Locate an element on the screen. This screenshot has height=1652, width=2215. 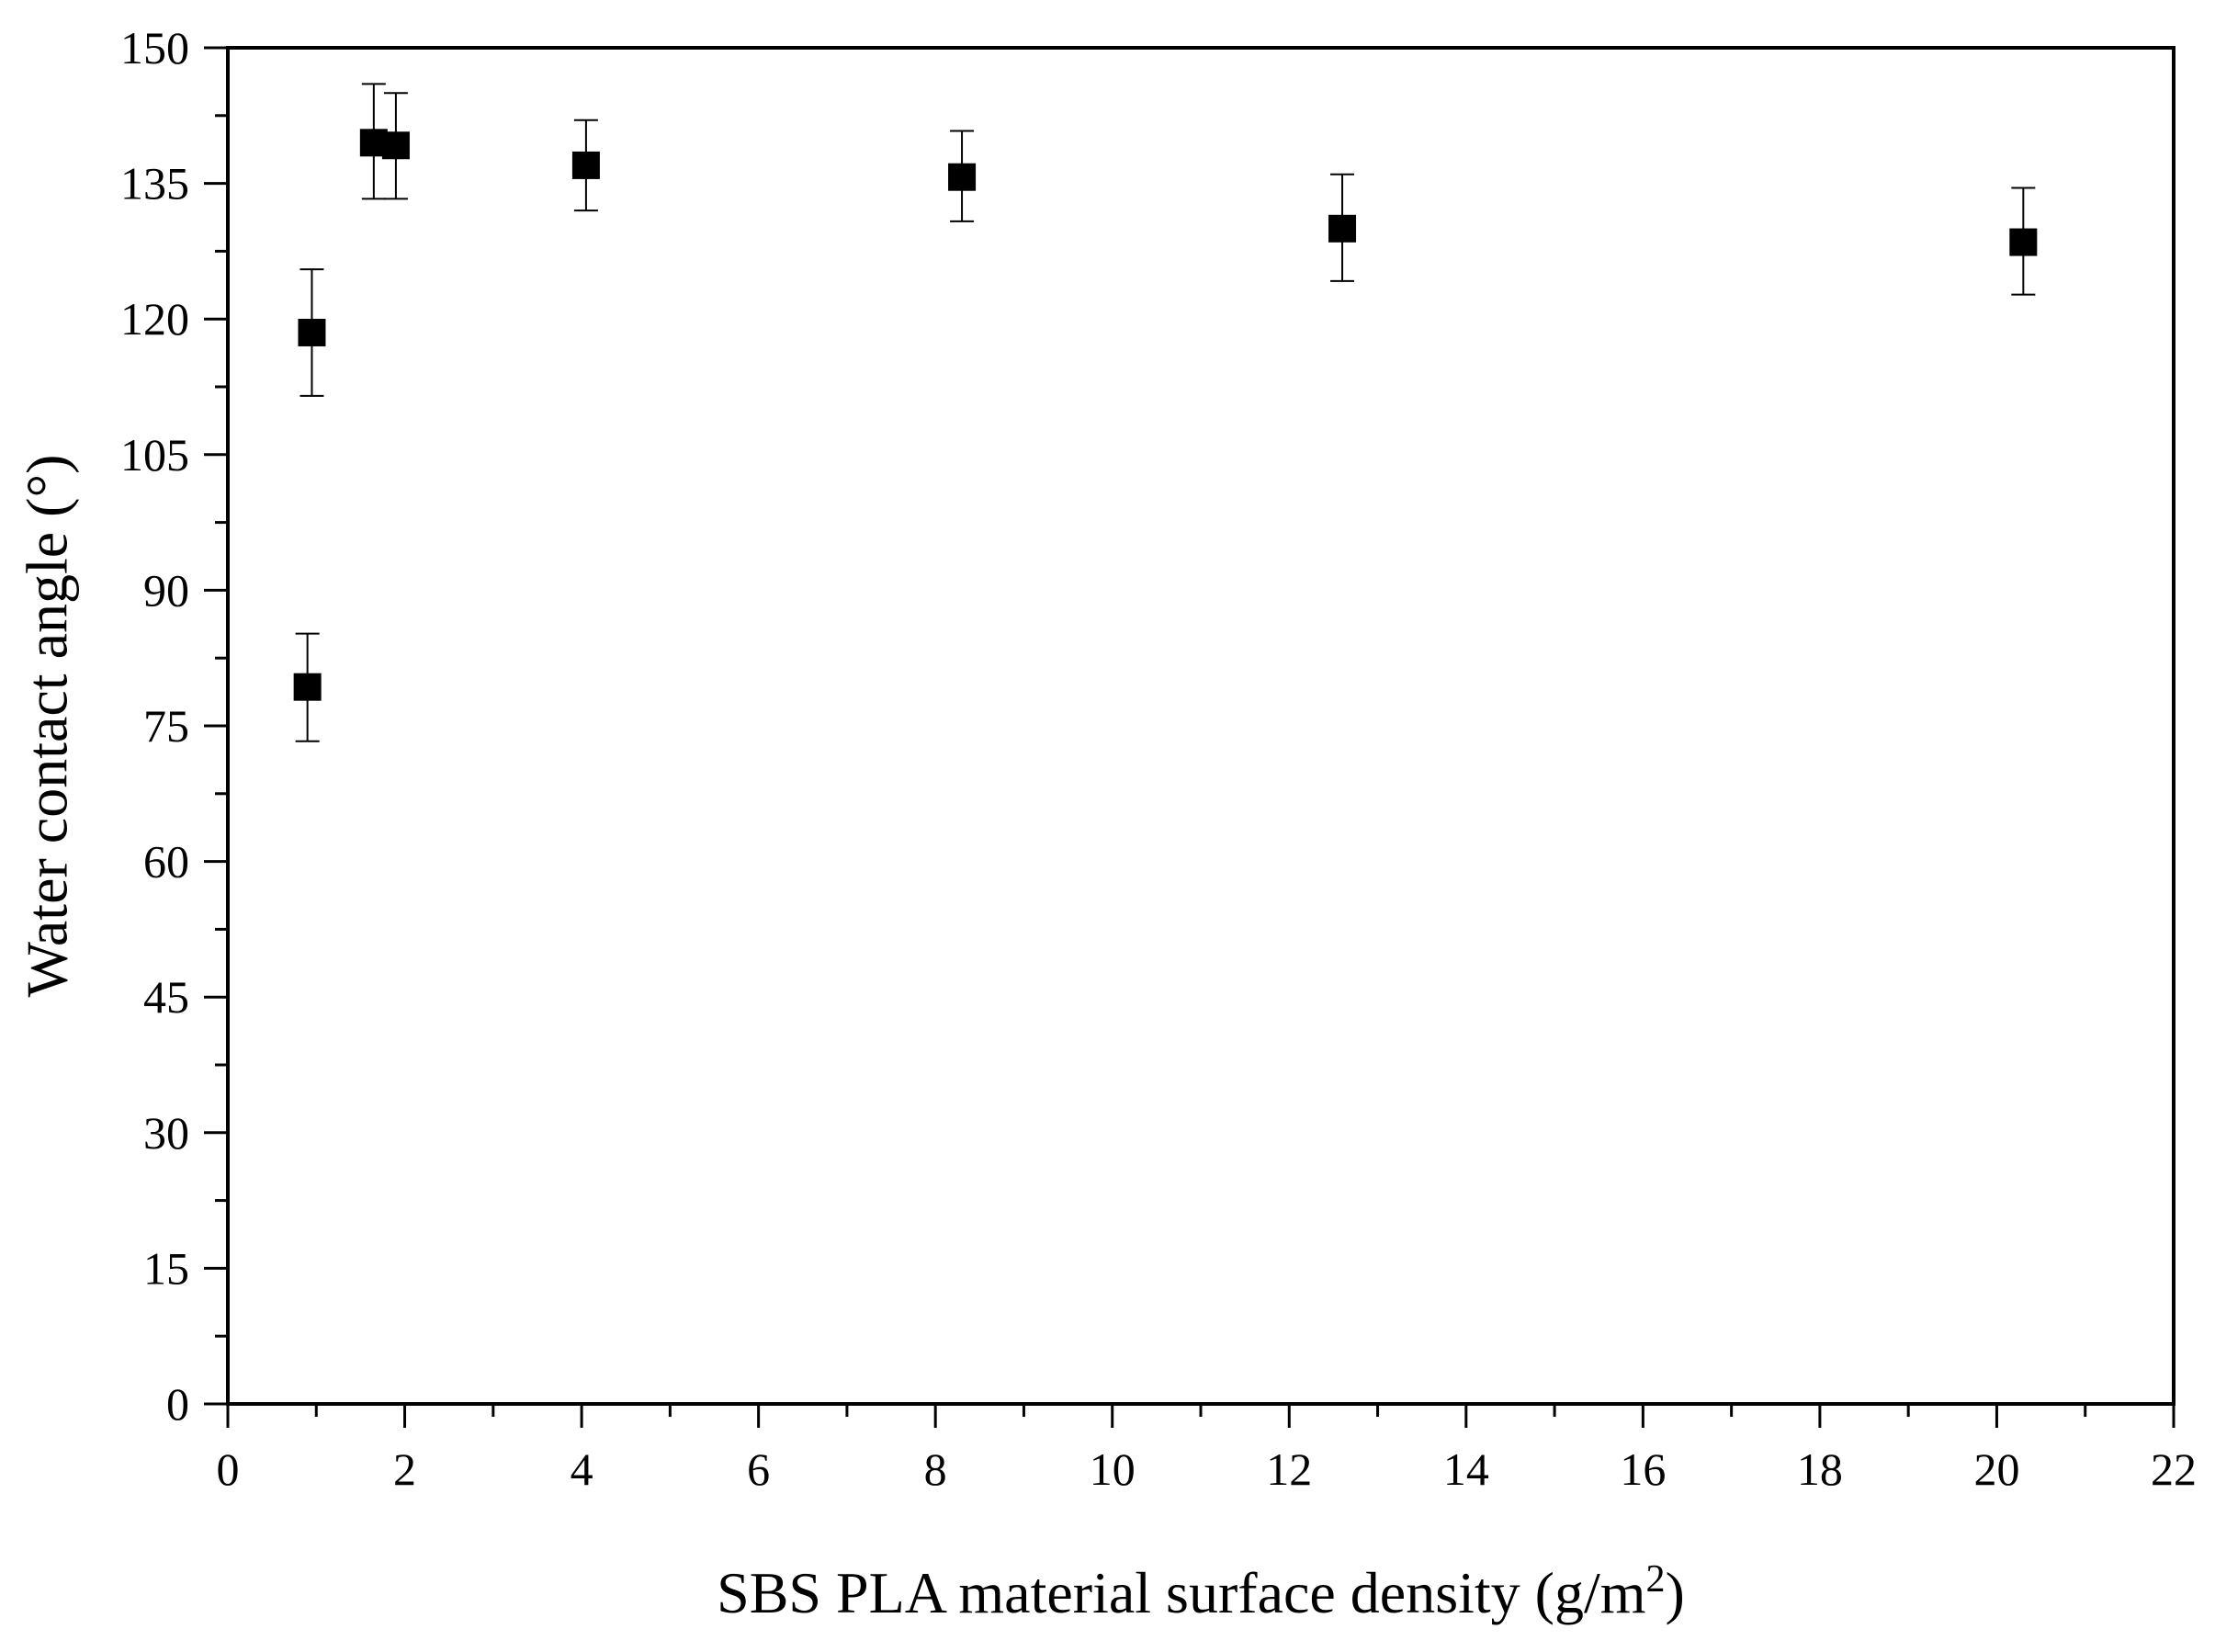
x-tick-label: 20 is located at coordinates (1996, 1469).